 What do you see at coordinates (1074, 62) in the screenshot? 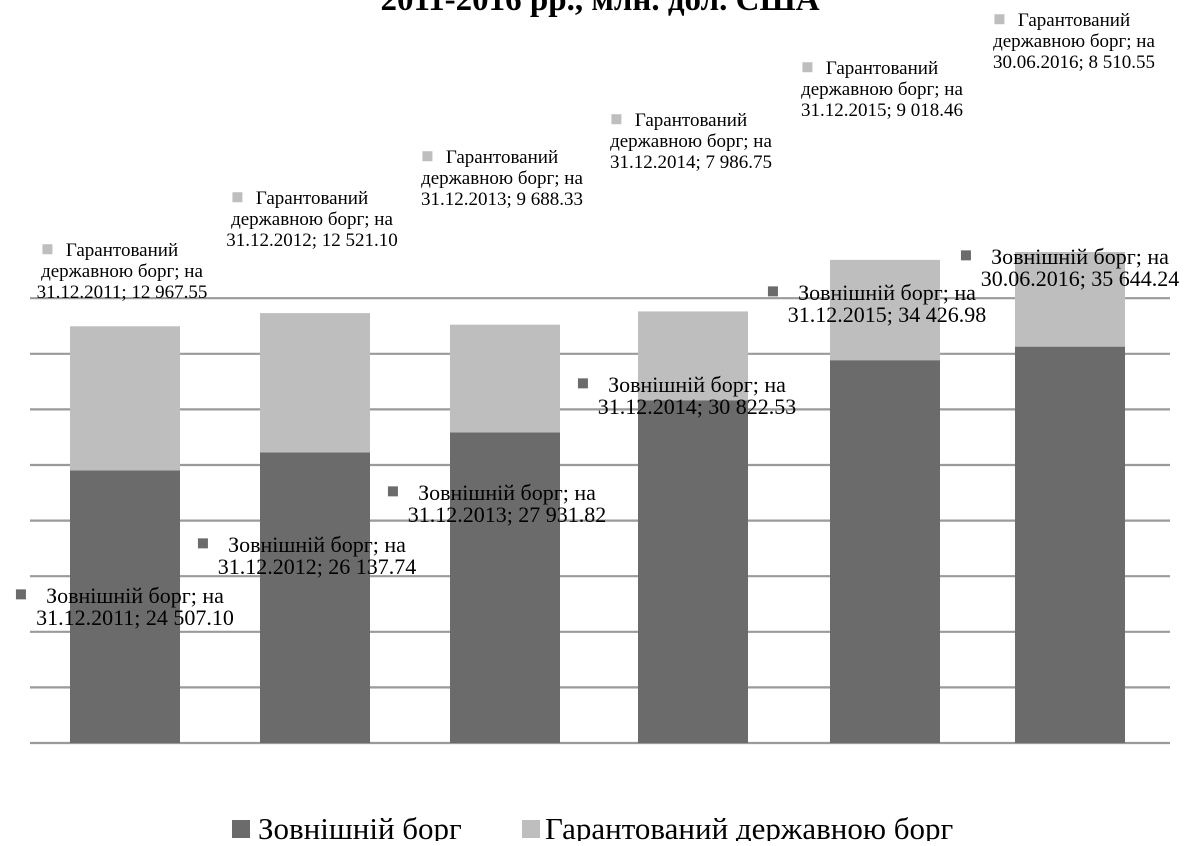
I see `data-label-text: 30.06.2016; 8 510.55` at bounding box center [1074, 62].